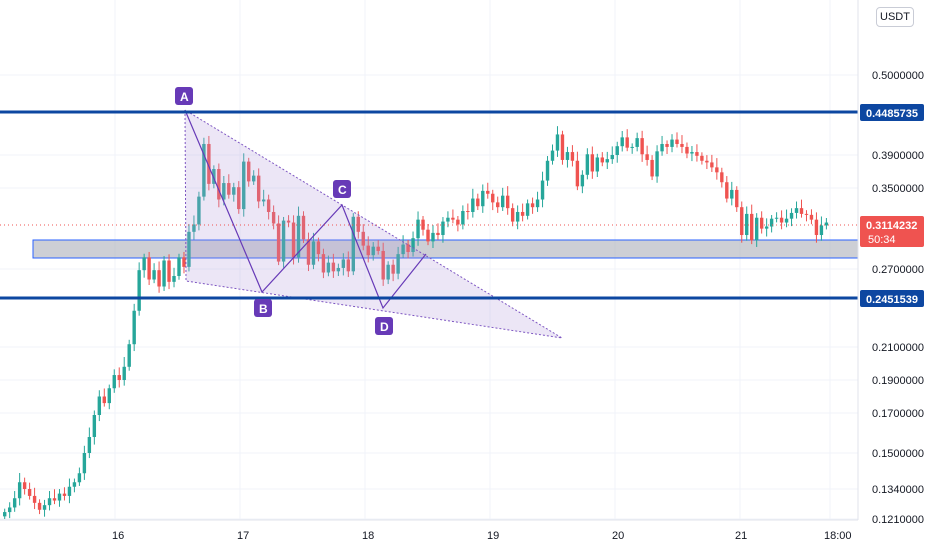 Image resolution: width=932 pixels, height=550 pixels. I want to click on pattern-point-d: D, so click(384, 326).